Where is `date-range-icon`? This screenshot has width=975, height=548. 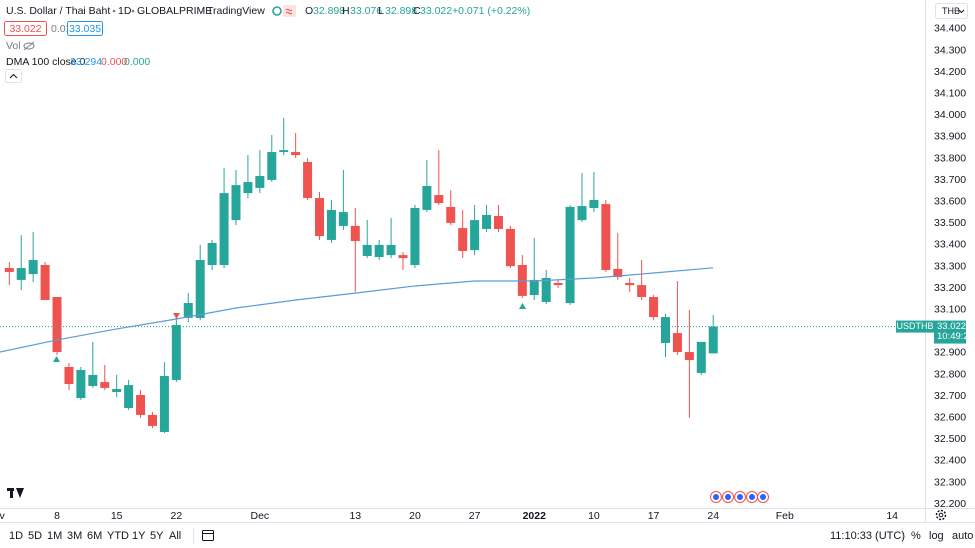 date-range-icon is located at coordinates (208, 535).